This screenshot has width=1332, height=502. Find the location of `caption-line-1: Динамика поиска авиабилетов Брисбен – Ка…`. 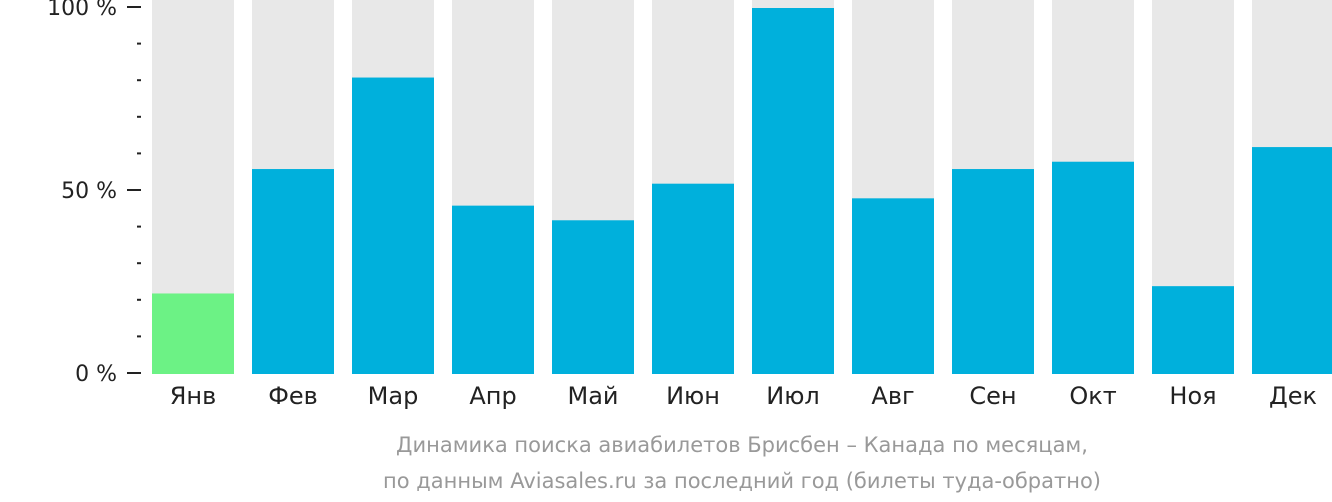

caption-line-1: Динамика поиска авиабилетов Брисбен – Ка… is located at coordinates (742, 445).